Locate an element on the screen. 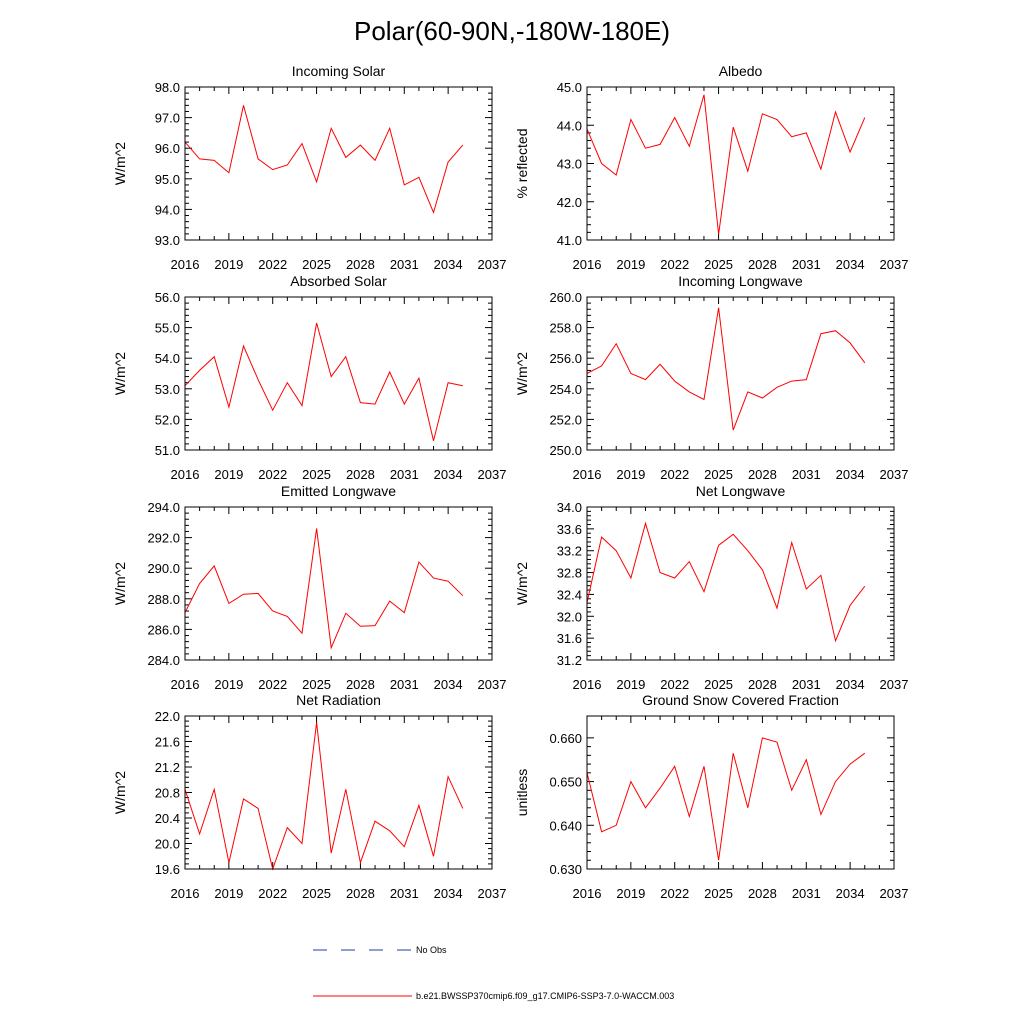 The image size is (1024, 1024). y-tick-label: 20.8 is located at coordinates (167, 793).